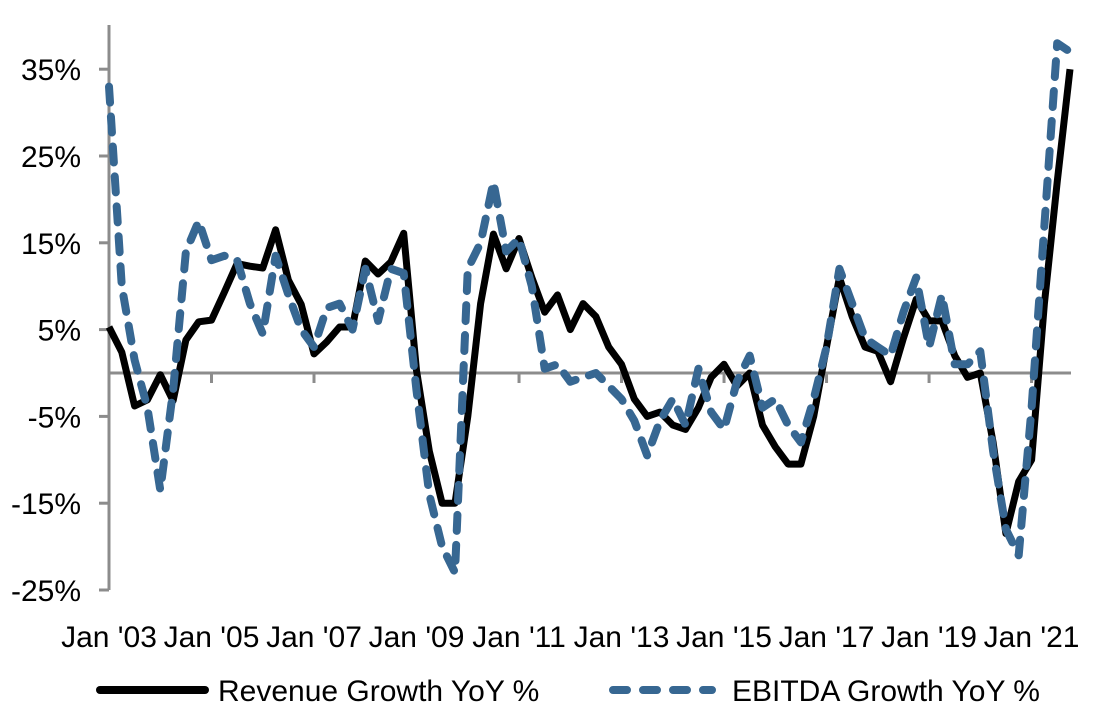 The width and height of the screenshot is (1119, 728). I want to click on y-axis: 35% 25% 15% 5% -5% -15% -25%, so click(61, 316).